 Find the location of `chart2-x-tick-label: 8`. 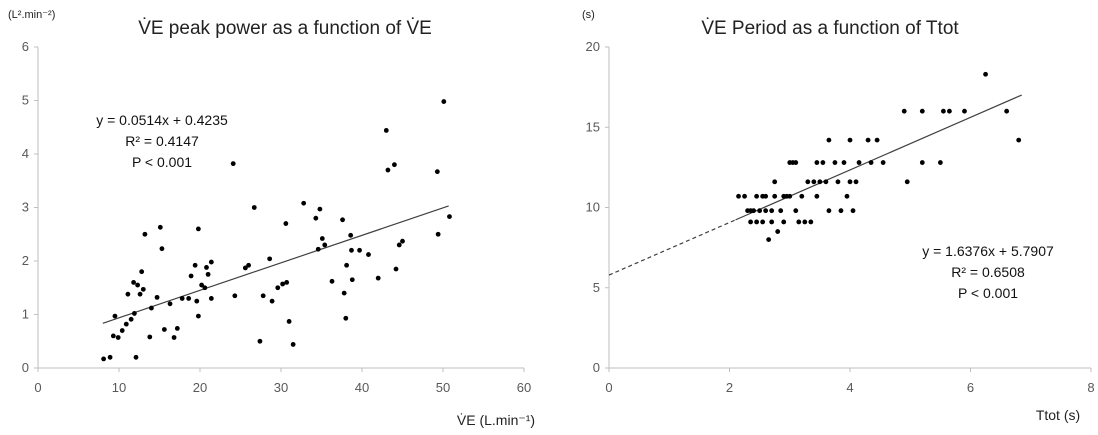

chart2-x-tick-label: 8 is located at coordinates (1090, 387).